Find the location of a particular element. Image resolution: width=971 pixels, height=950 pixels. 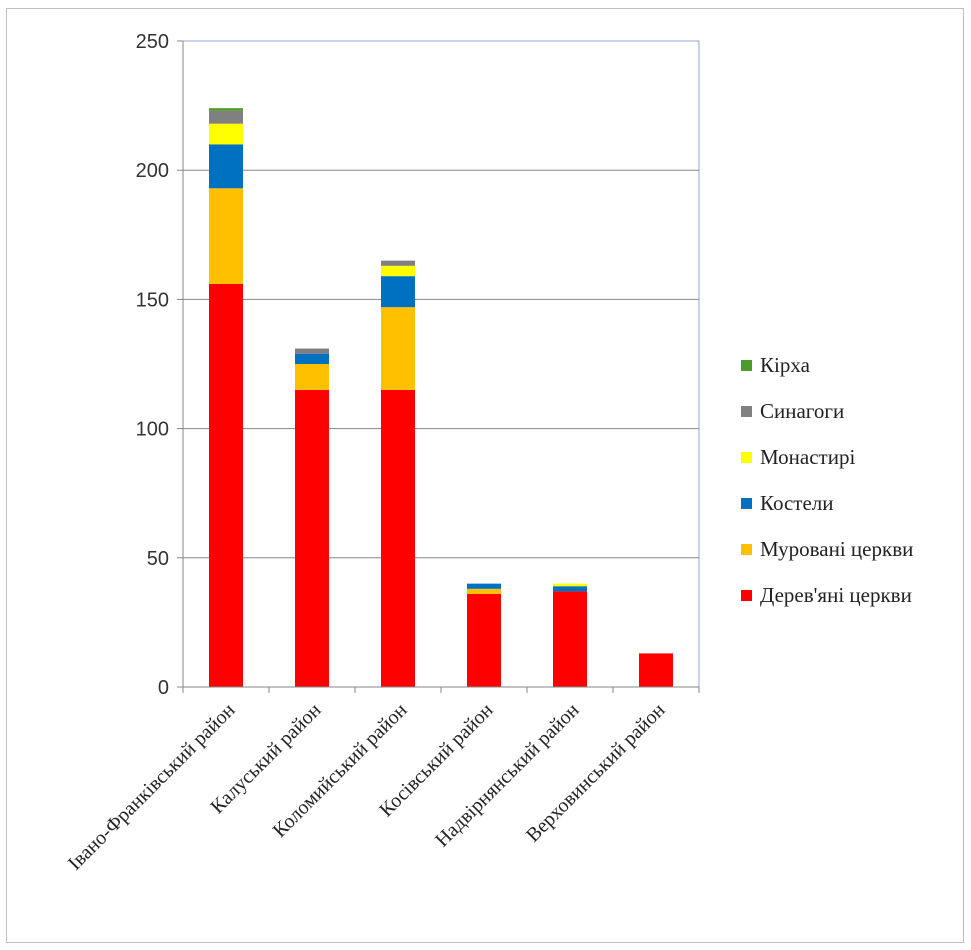

y-tick-label: 150 is located at coordinates (152, 300).